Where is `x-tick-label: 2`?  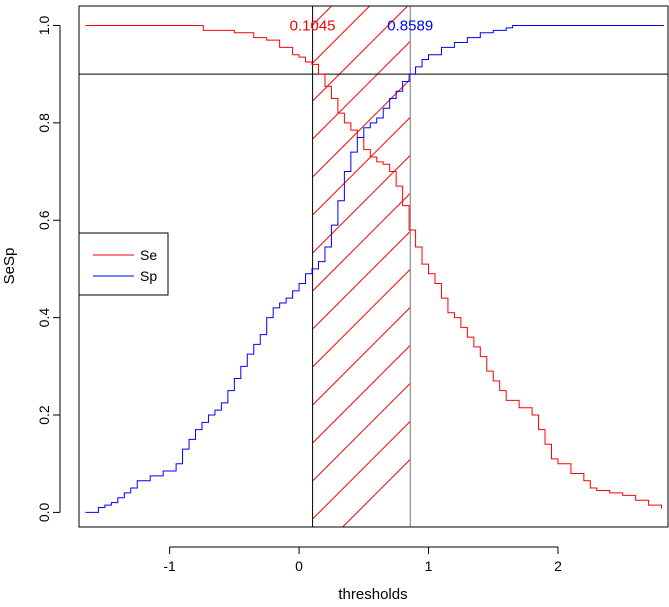
x-tick-label: 2 is located at coordinates (558, 566).